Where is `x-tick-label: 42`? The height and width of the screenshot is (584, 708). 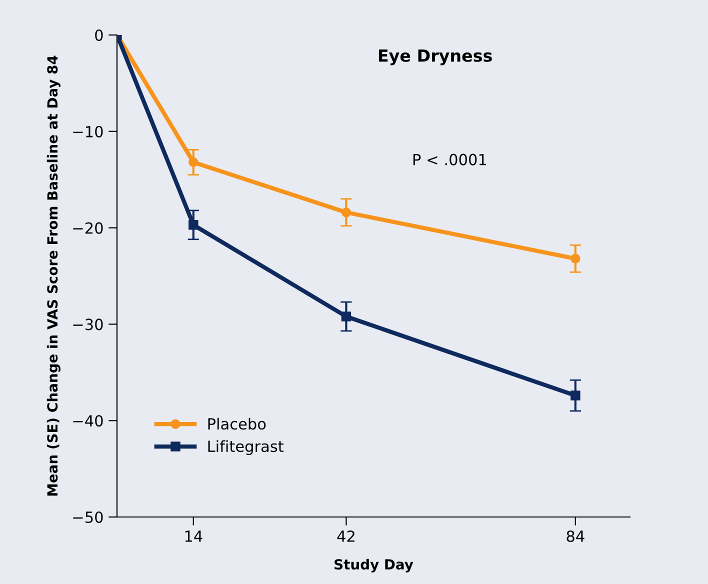 x-tick-label: 42 is located at coordinates (345, 536).